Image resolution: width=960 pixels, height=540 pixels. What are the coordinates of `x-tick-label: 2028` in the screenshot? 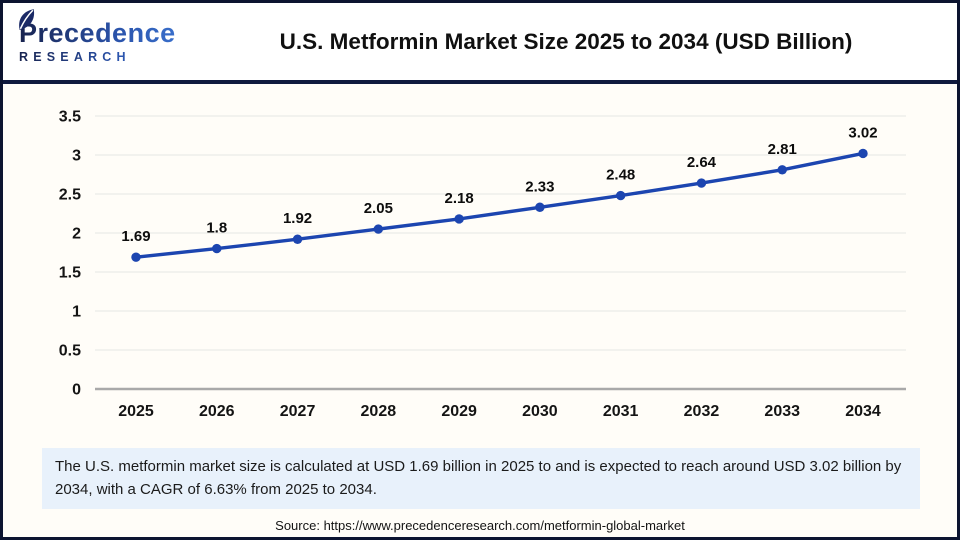 It's located at (379, 411).